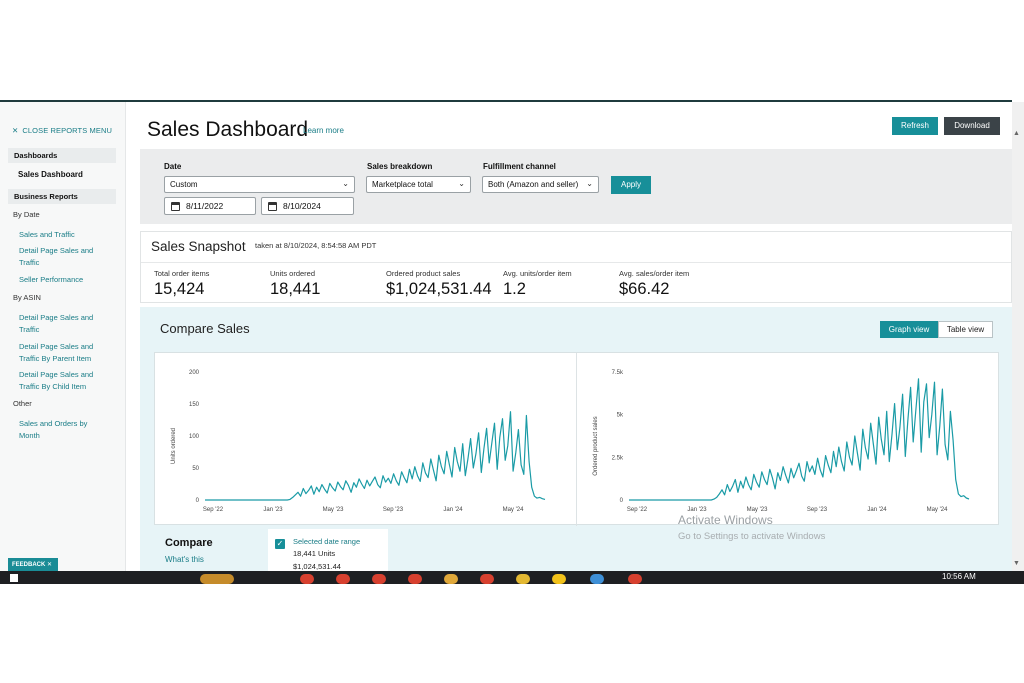 The height and width of the screenshot is (683, 1024). Describe the element at coordinates (56, 323) in the screenshot. I see `sidebar-item-asin-detail-page: Detail Page Sales and Traffic` at that location.